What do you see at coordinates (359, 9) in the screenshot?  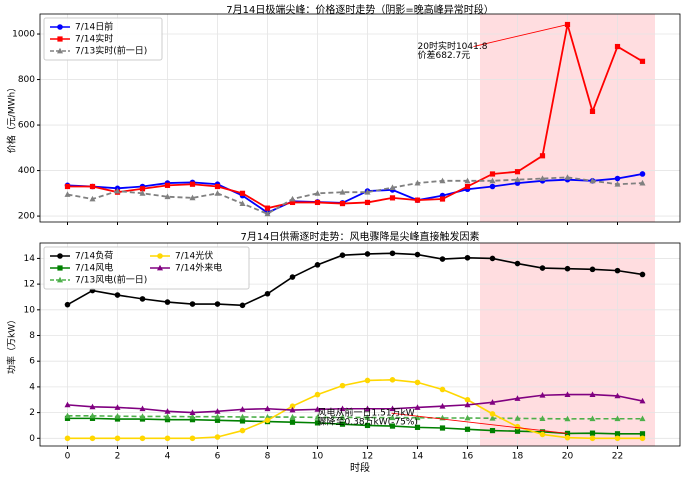 I see `chart-title: 7月14日极端尖峰：价格逐时走势（阴影=晚高峰异常时段）` at bounding box center [359, 9].